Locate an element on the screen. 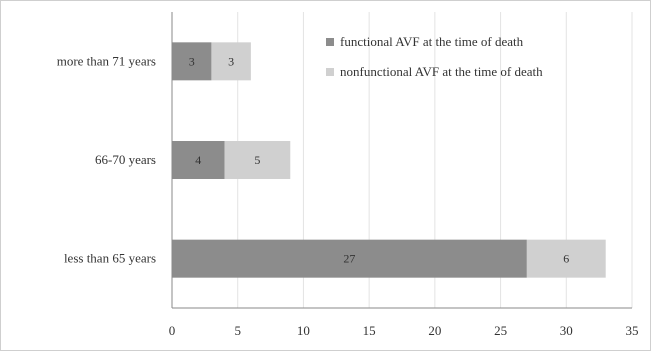 This screenshot has height=351, width=651. x-tick-label: 15 is located at coordinates (369, 330).